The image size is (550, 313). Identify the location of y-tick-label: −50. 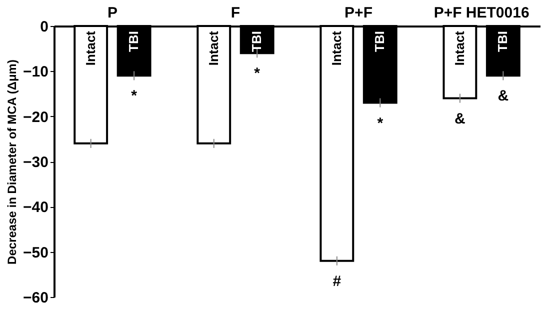
(35, 253).